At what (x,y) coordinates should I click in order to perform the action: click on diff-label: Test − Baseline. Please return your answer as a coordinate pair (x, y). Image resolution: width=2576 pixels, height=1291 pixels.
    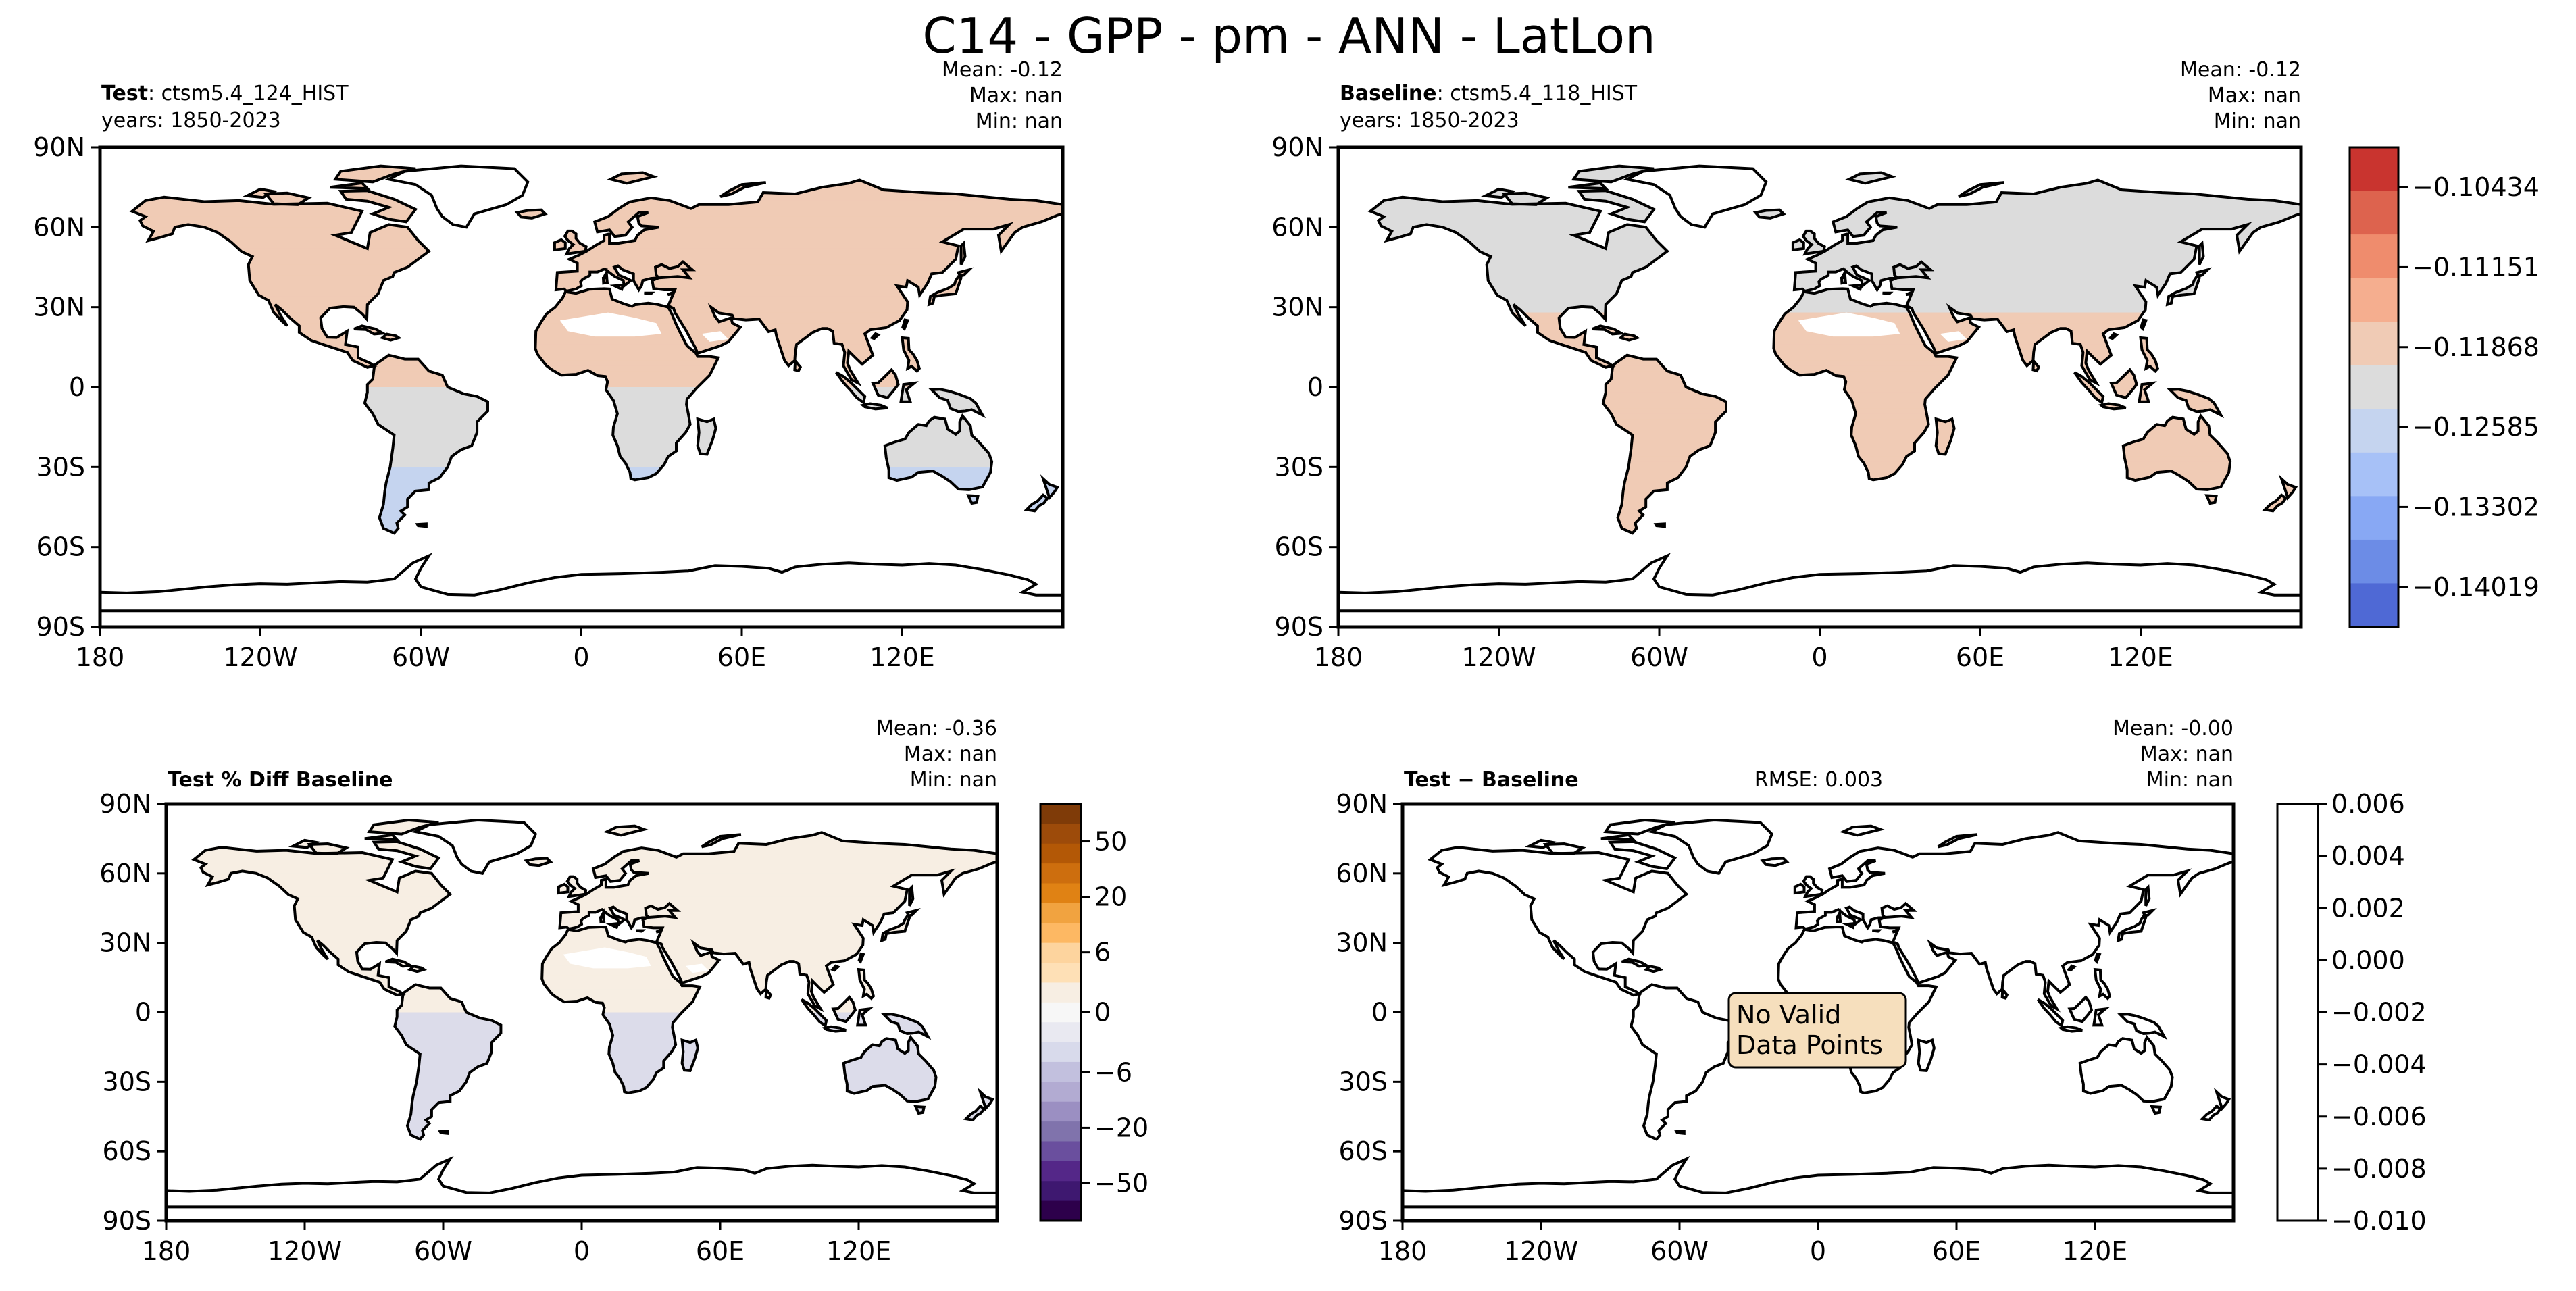
    Looking at the image, I should click on (1491, 780).